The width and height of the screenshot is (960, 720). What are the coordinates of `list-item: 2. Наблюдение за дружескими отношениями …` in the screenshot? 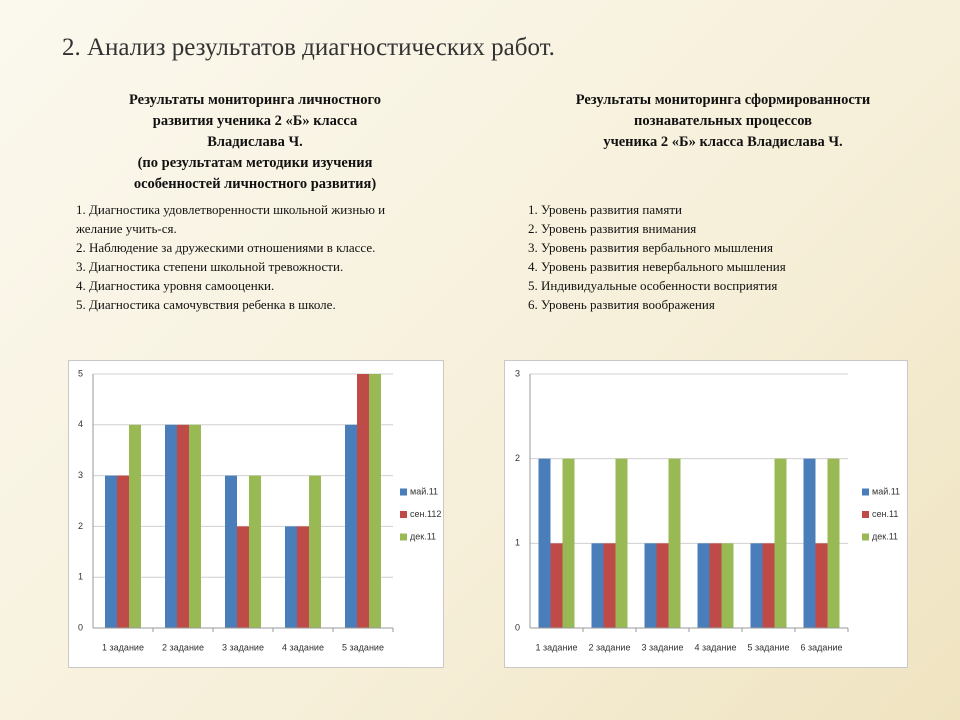 It's located at (226, 247).